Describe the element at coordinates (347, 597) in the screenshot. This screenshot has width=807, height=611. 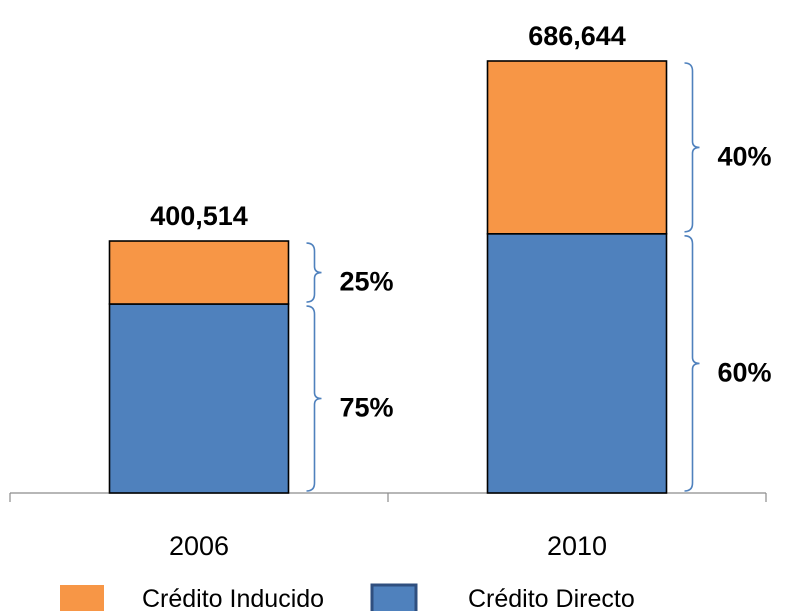
I see `legend: Crédito Inducido Crédito Directo` at that location.